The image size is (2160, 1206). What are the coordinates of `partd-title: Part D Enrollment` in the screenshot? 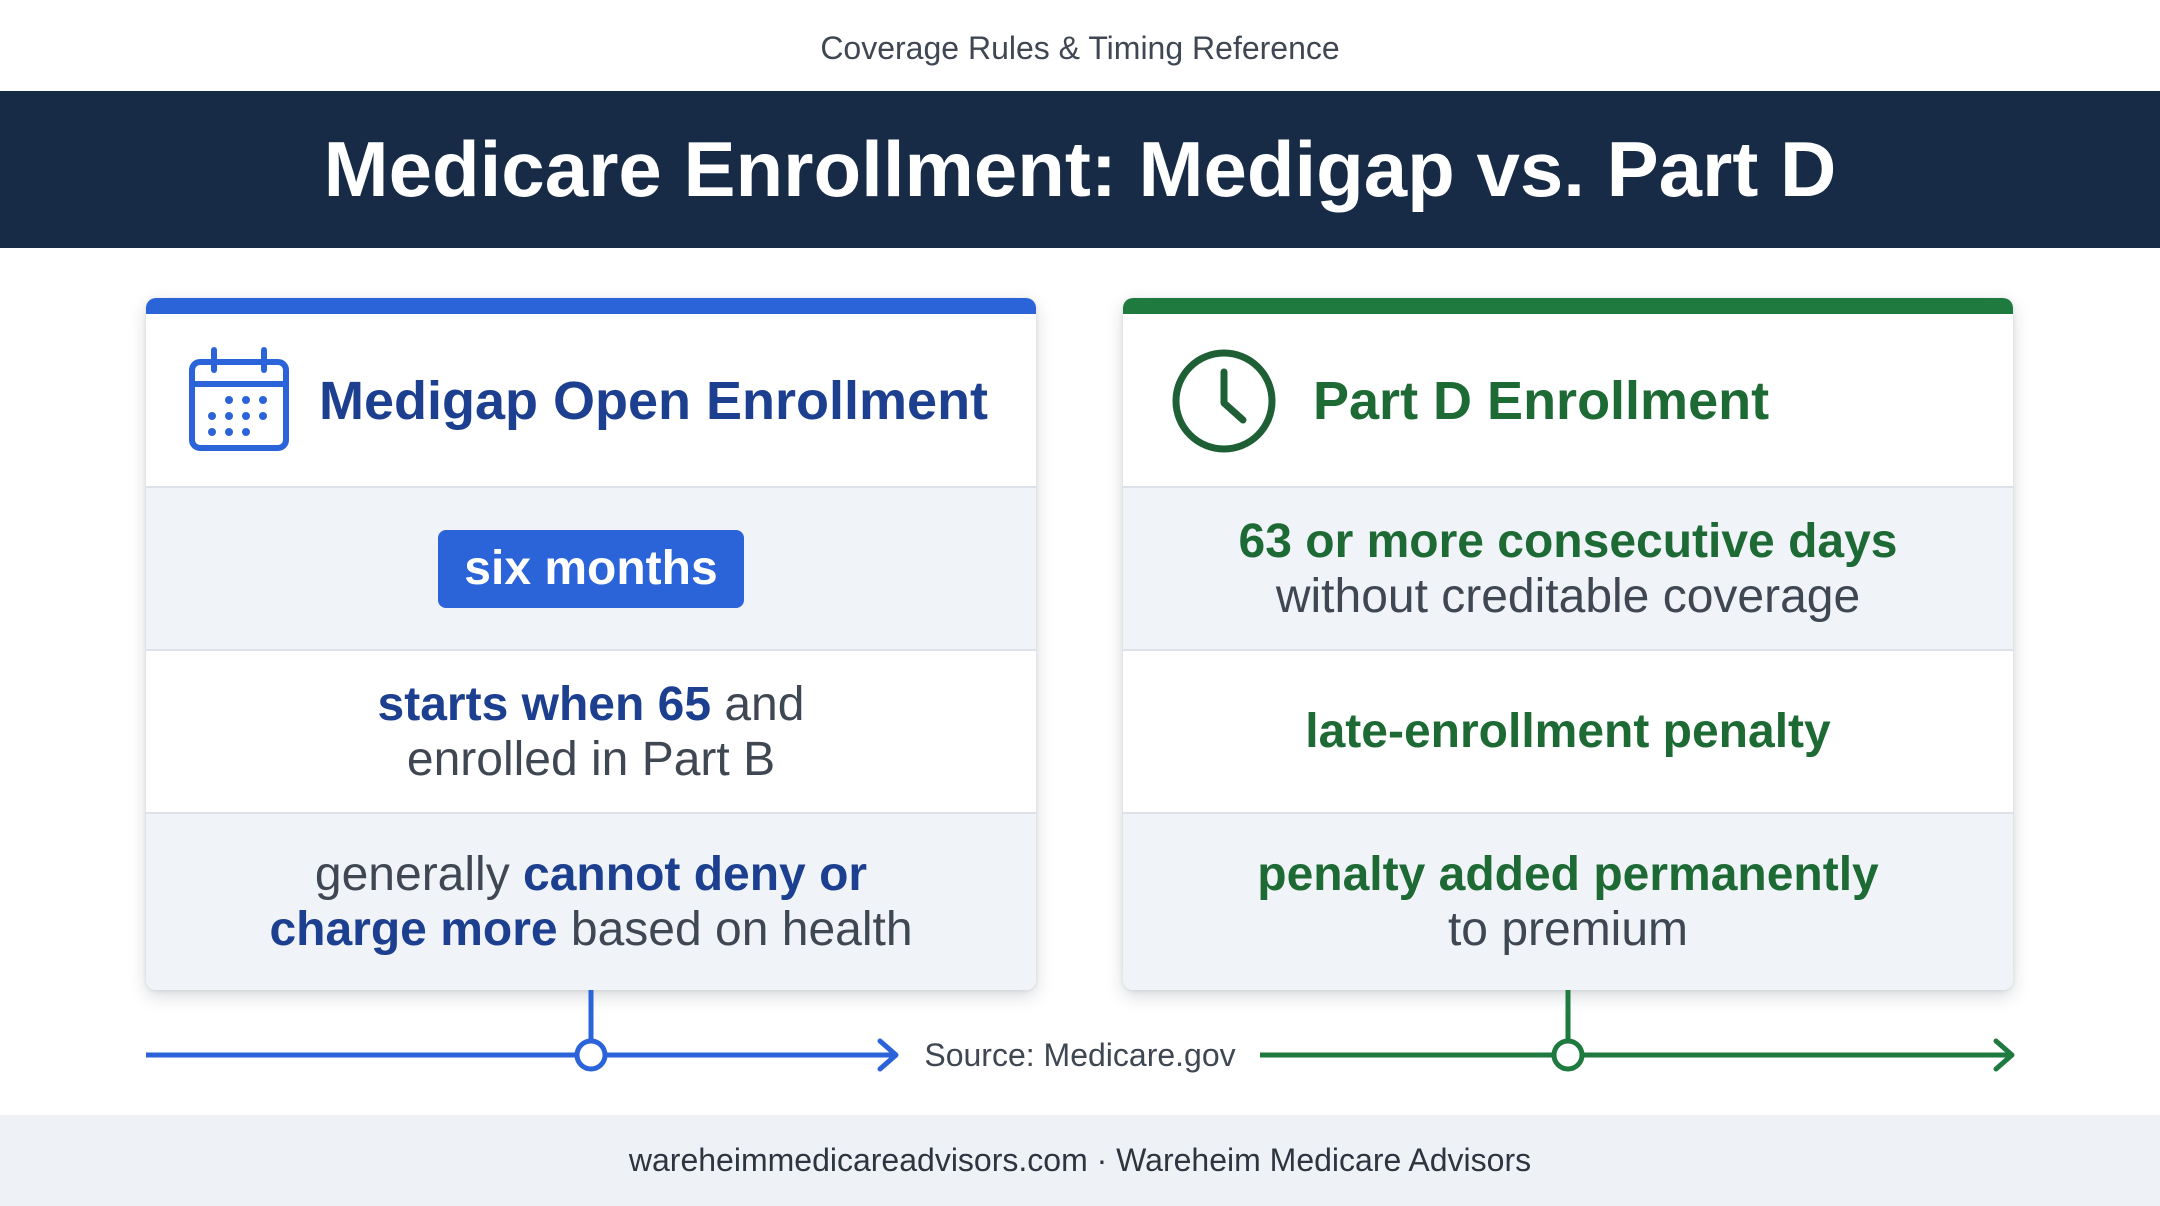 It's located at (1541, 401).